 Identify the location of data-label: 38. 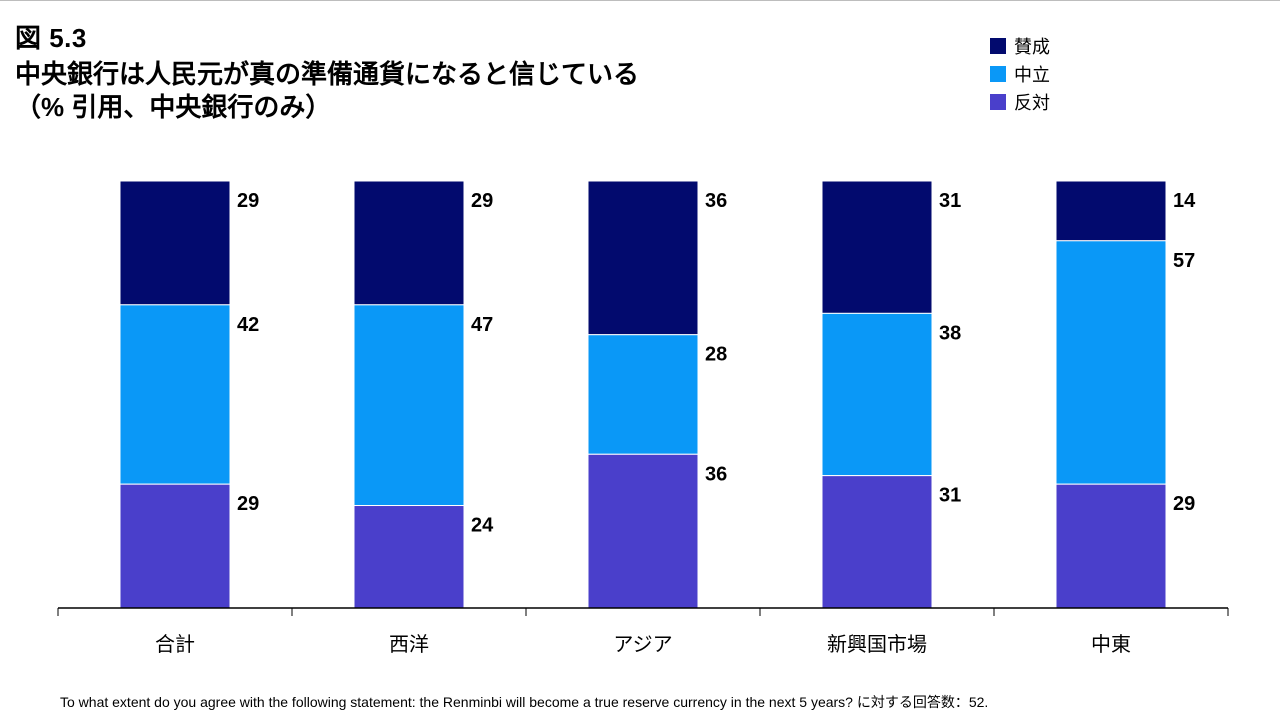
(950, 333).